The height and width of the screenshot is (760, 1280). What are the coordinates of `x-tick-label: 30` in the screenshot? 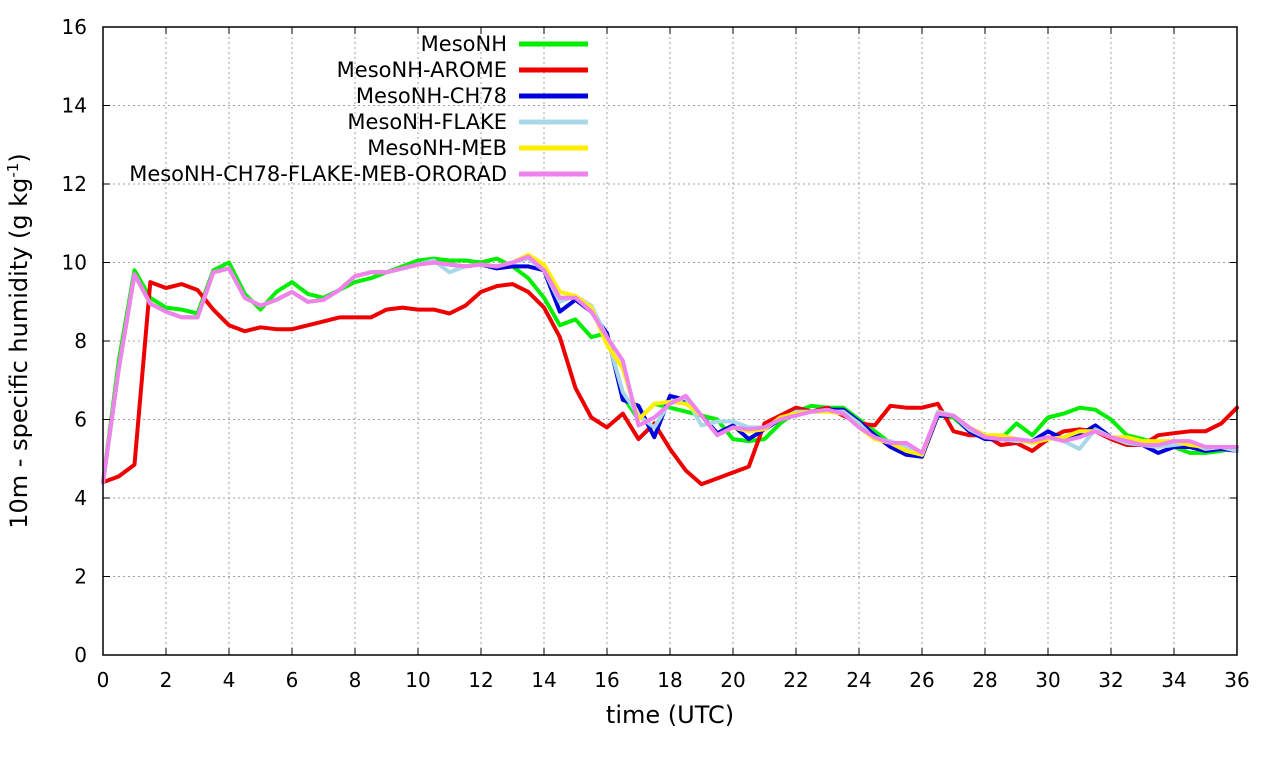 It's located at (1047, 680).